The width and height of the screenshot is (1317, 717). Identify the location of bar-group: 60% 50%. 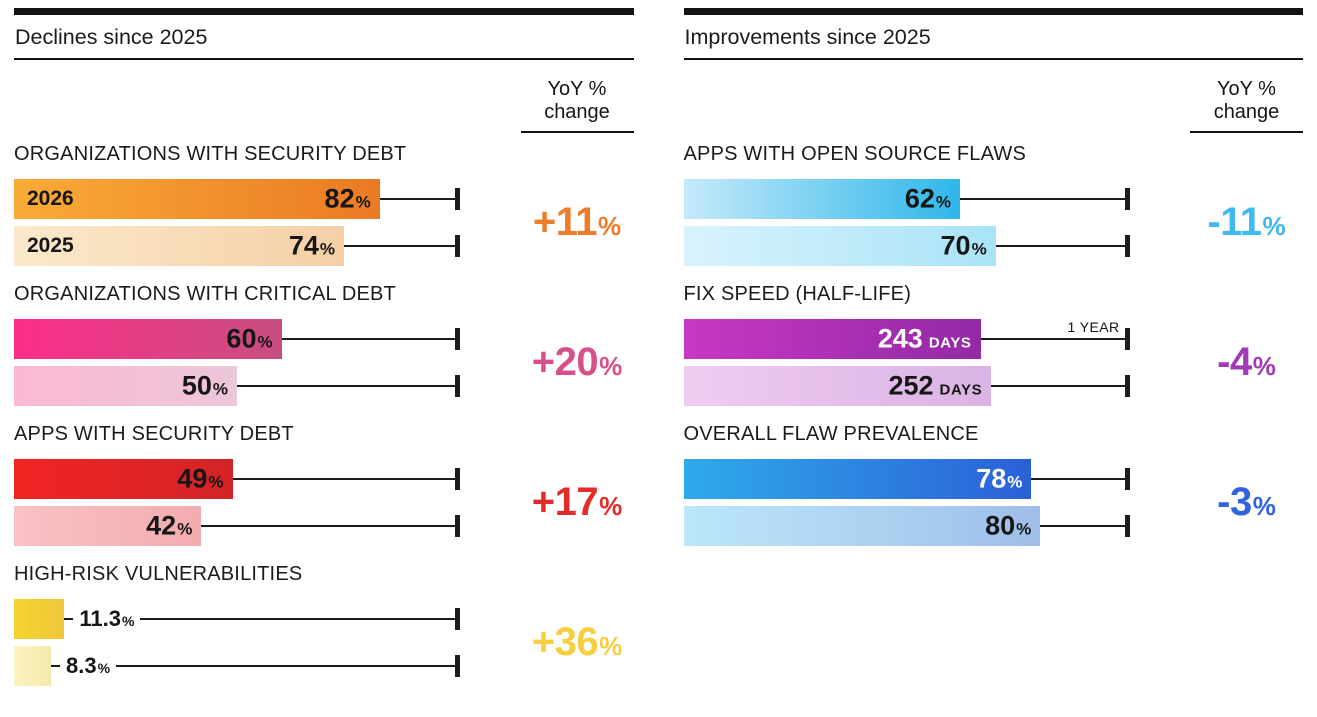
(237, 362).